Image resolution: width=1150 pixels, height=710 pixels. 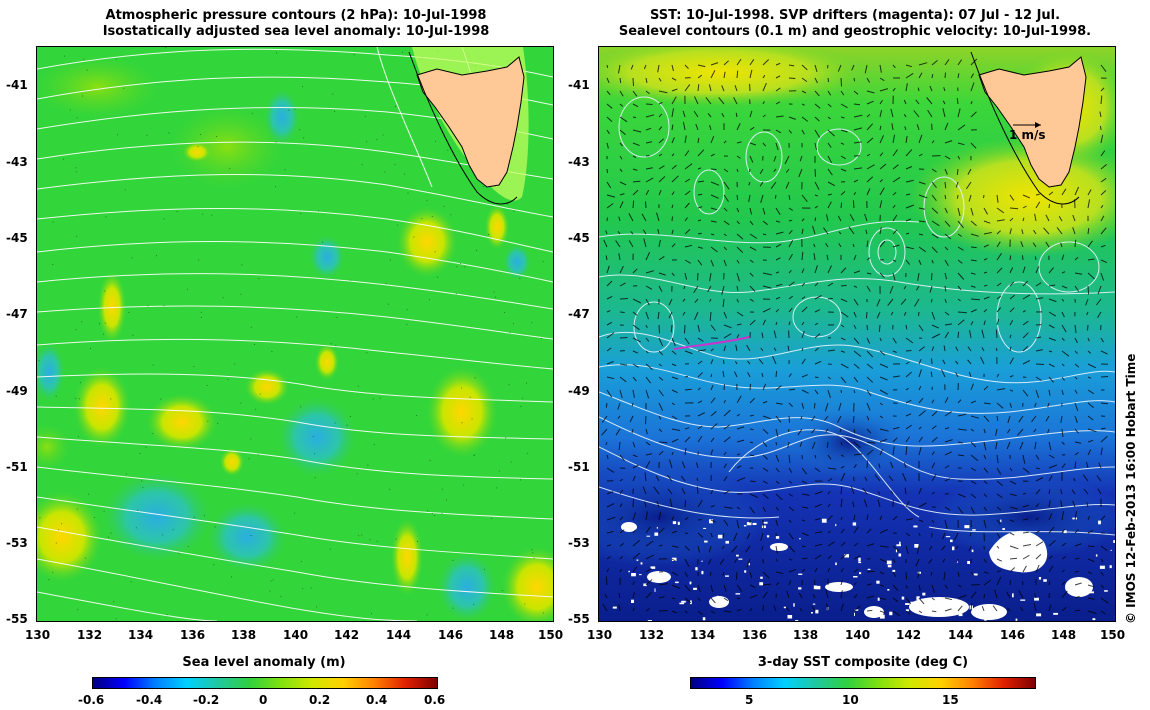 What do you see at coordinates (377, 700) in the screenshot?
I see `colorbar-tick: 0.4` at bounding box center [377, 700].